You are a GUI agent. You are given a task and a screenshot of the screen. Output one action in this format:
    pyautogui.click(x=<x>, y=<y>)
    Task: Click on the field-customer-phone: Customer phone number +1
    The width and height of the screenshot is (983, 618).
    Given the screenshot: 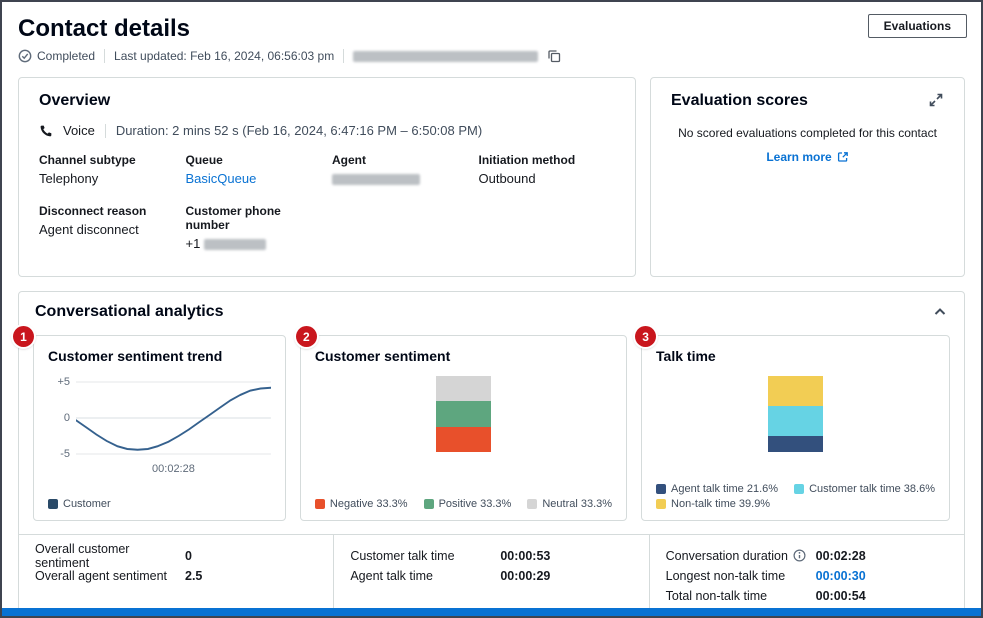 What is the action you would take?
    pyautogui.click(x=254, y=227)
    